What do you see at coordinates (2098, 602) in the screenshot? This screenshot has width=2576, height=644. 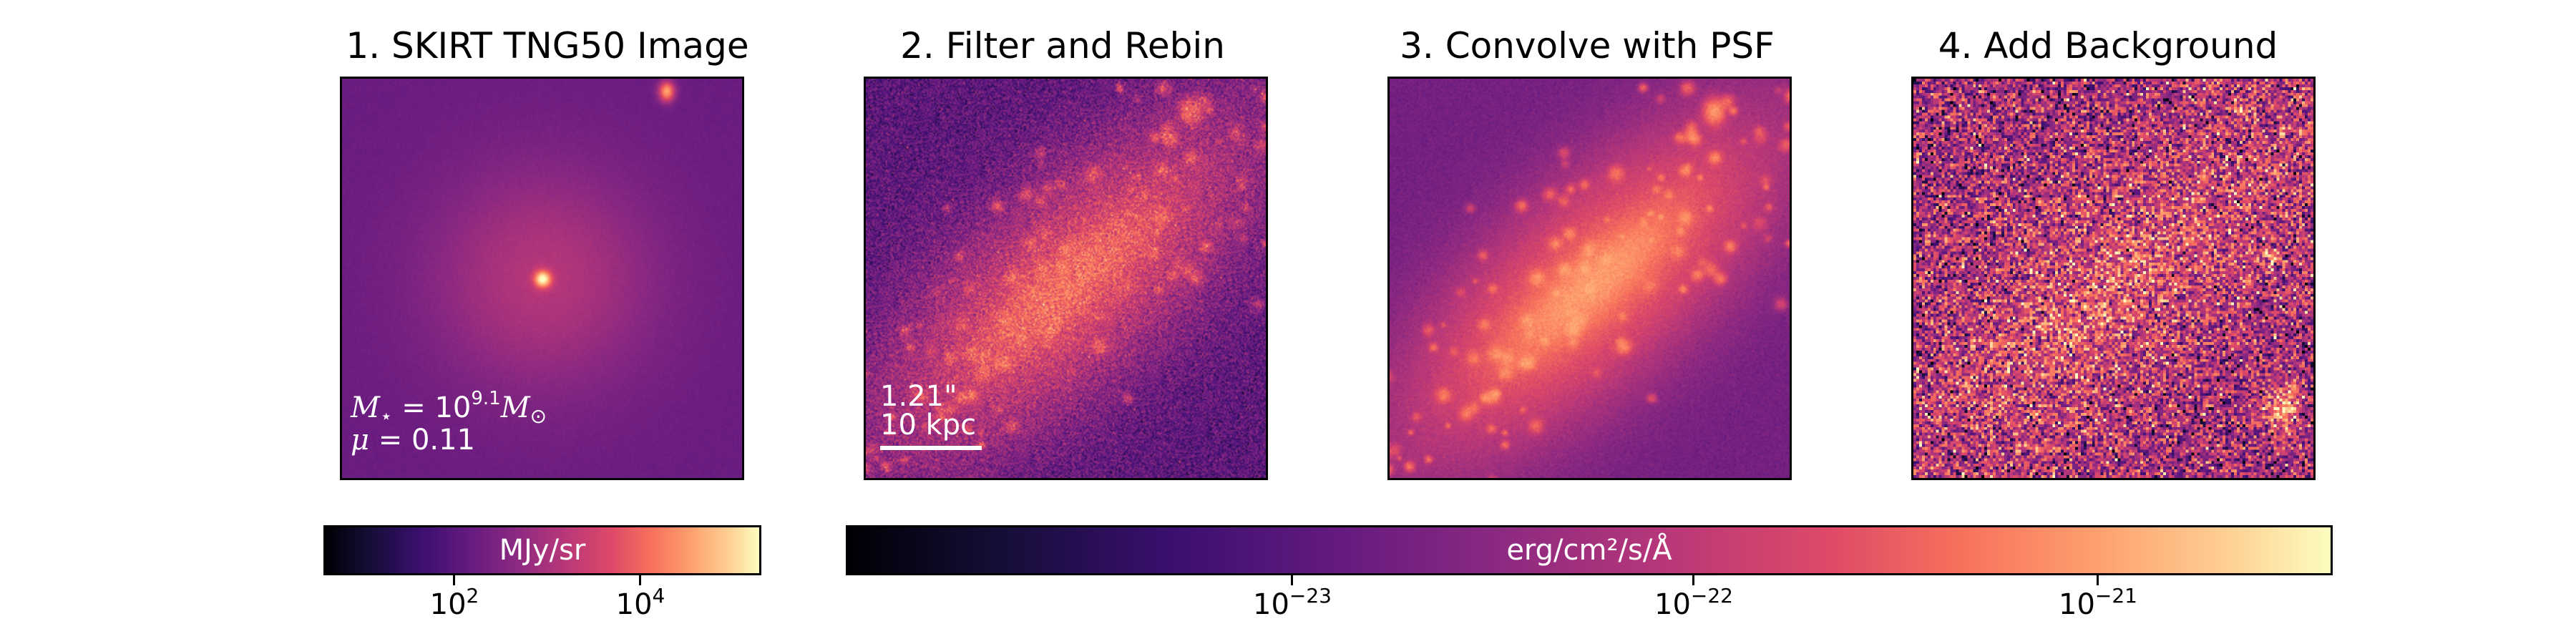 I see `colorbar-flux-tick-label: 10−21` at bounding box center [2098, 602].